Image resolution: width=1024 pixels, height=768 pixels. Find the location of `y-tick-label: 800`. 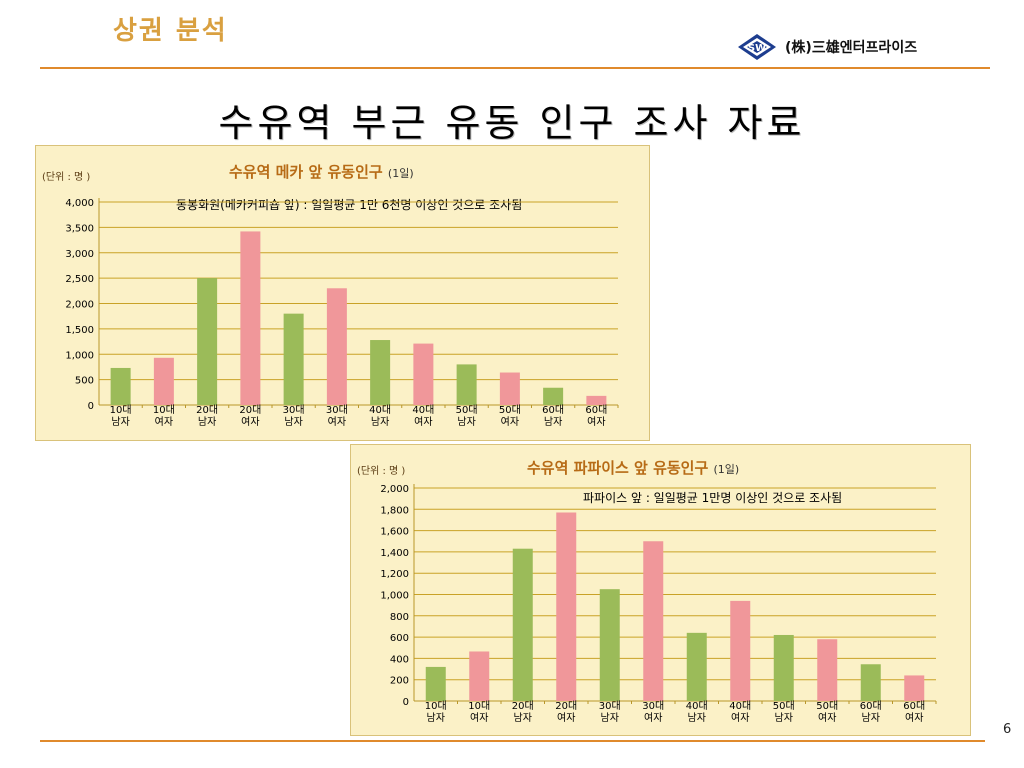

y-tick-label: 800 is located at coordinates (399, 617).